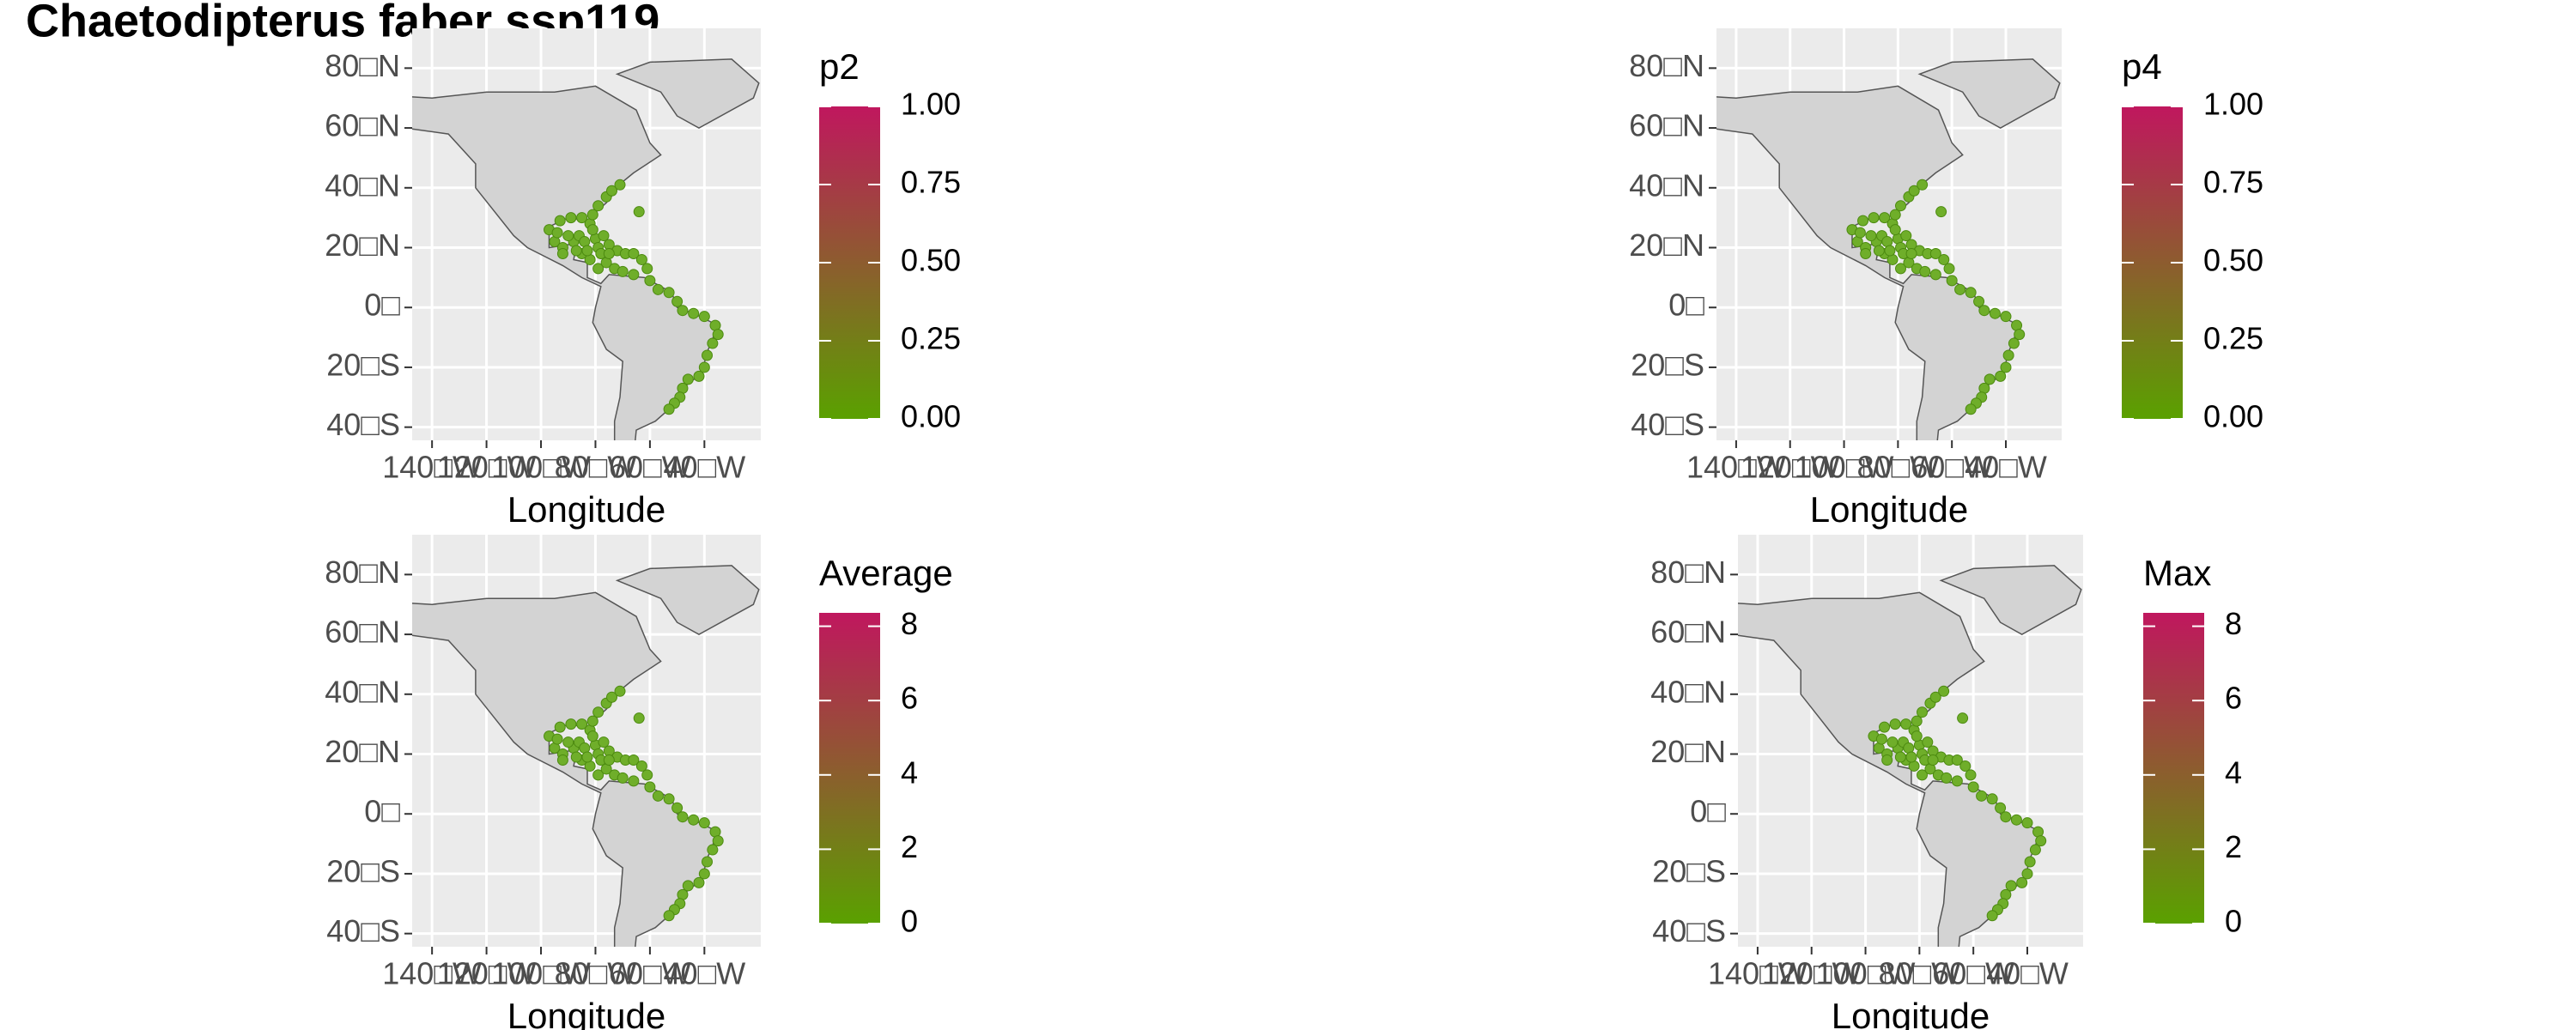 The width and height of the screenshot is (2576, 1030). What do you see at coordinates (1708, 811) in the screenshot?
I see `y-tick-label: 0□` at bounding box center [1708, 811].